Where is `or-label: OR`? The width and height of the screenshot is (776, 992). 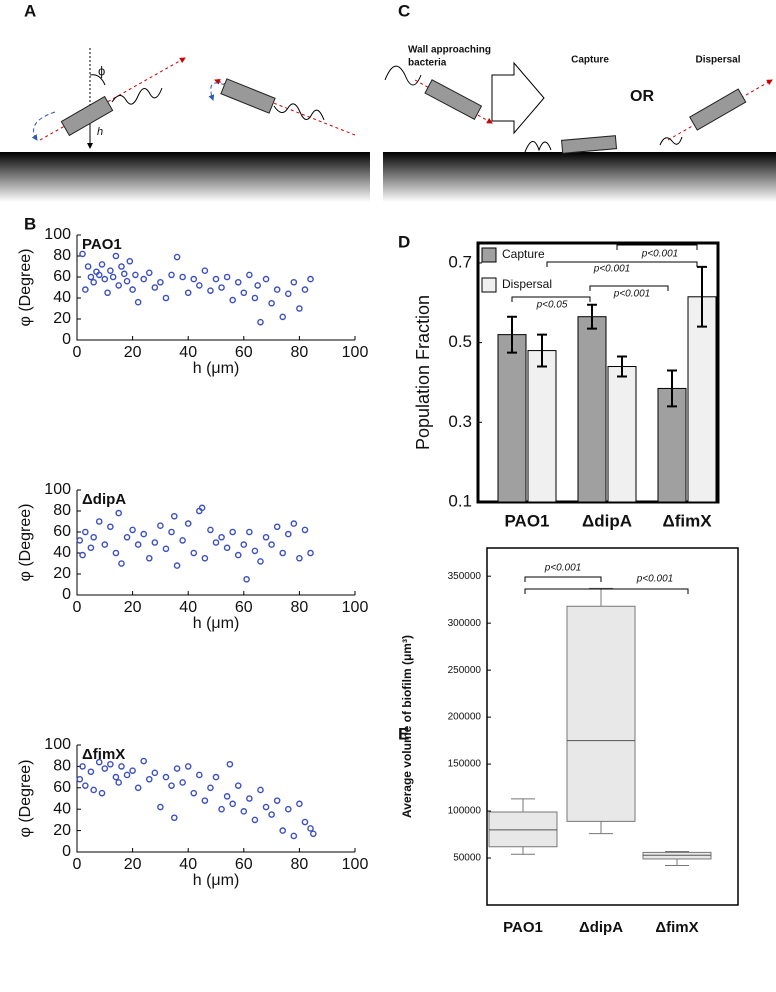
or-label: OR is located at coordinates (642, 96).